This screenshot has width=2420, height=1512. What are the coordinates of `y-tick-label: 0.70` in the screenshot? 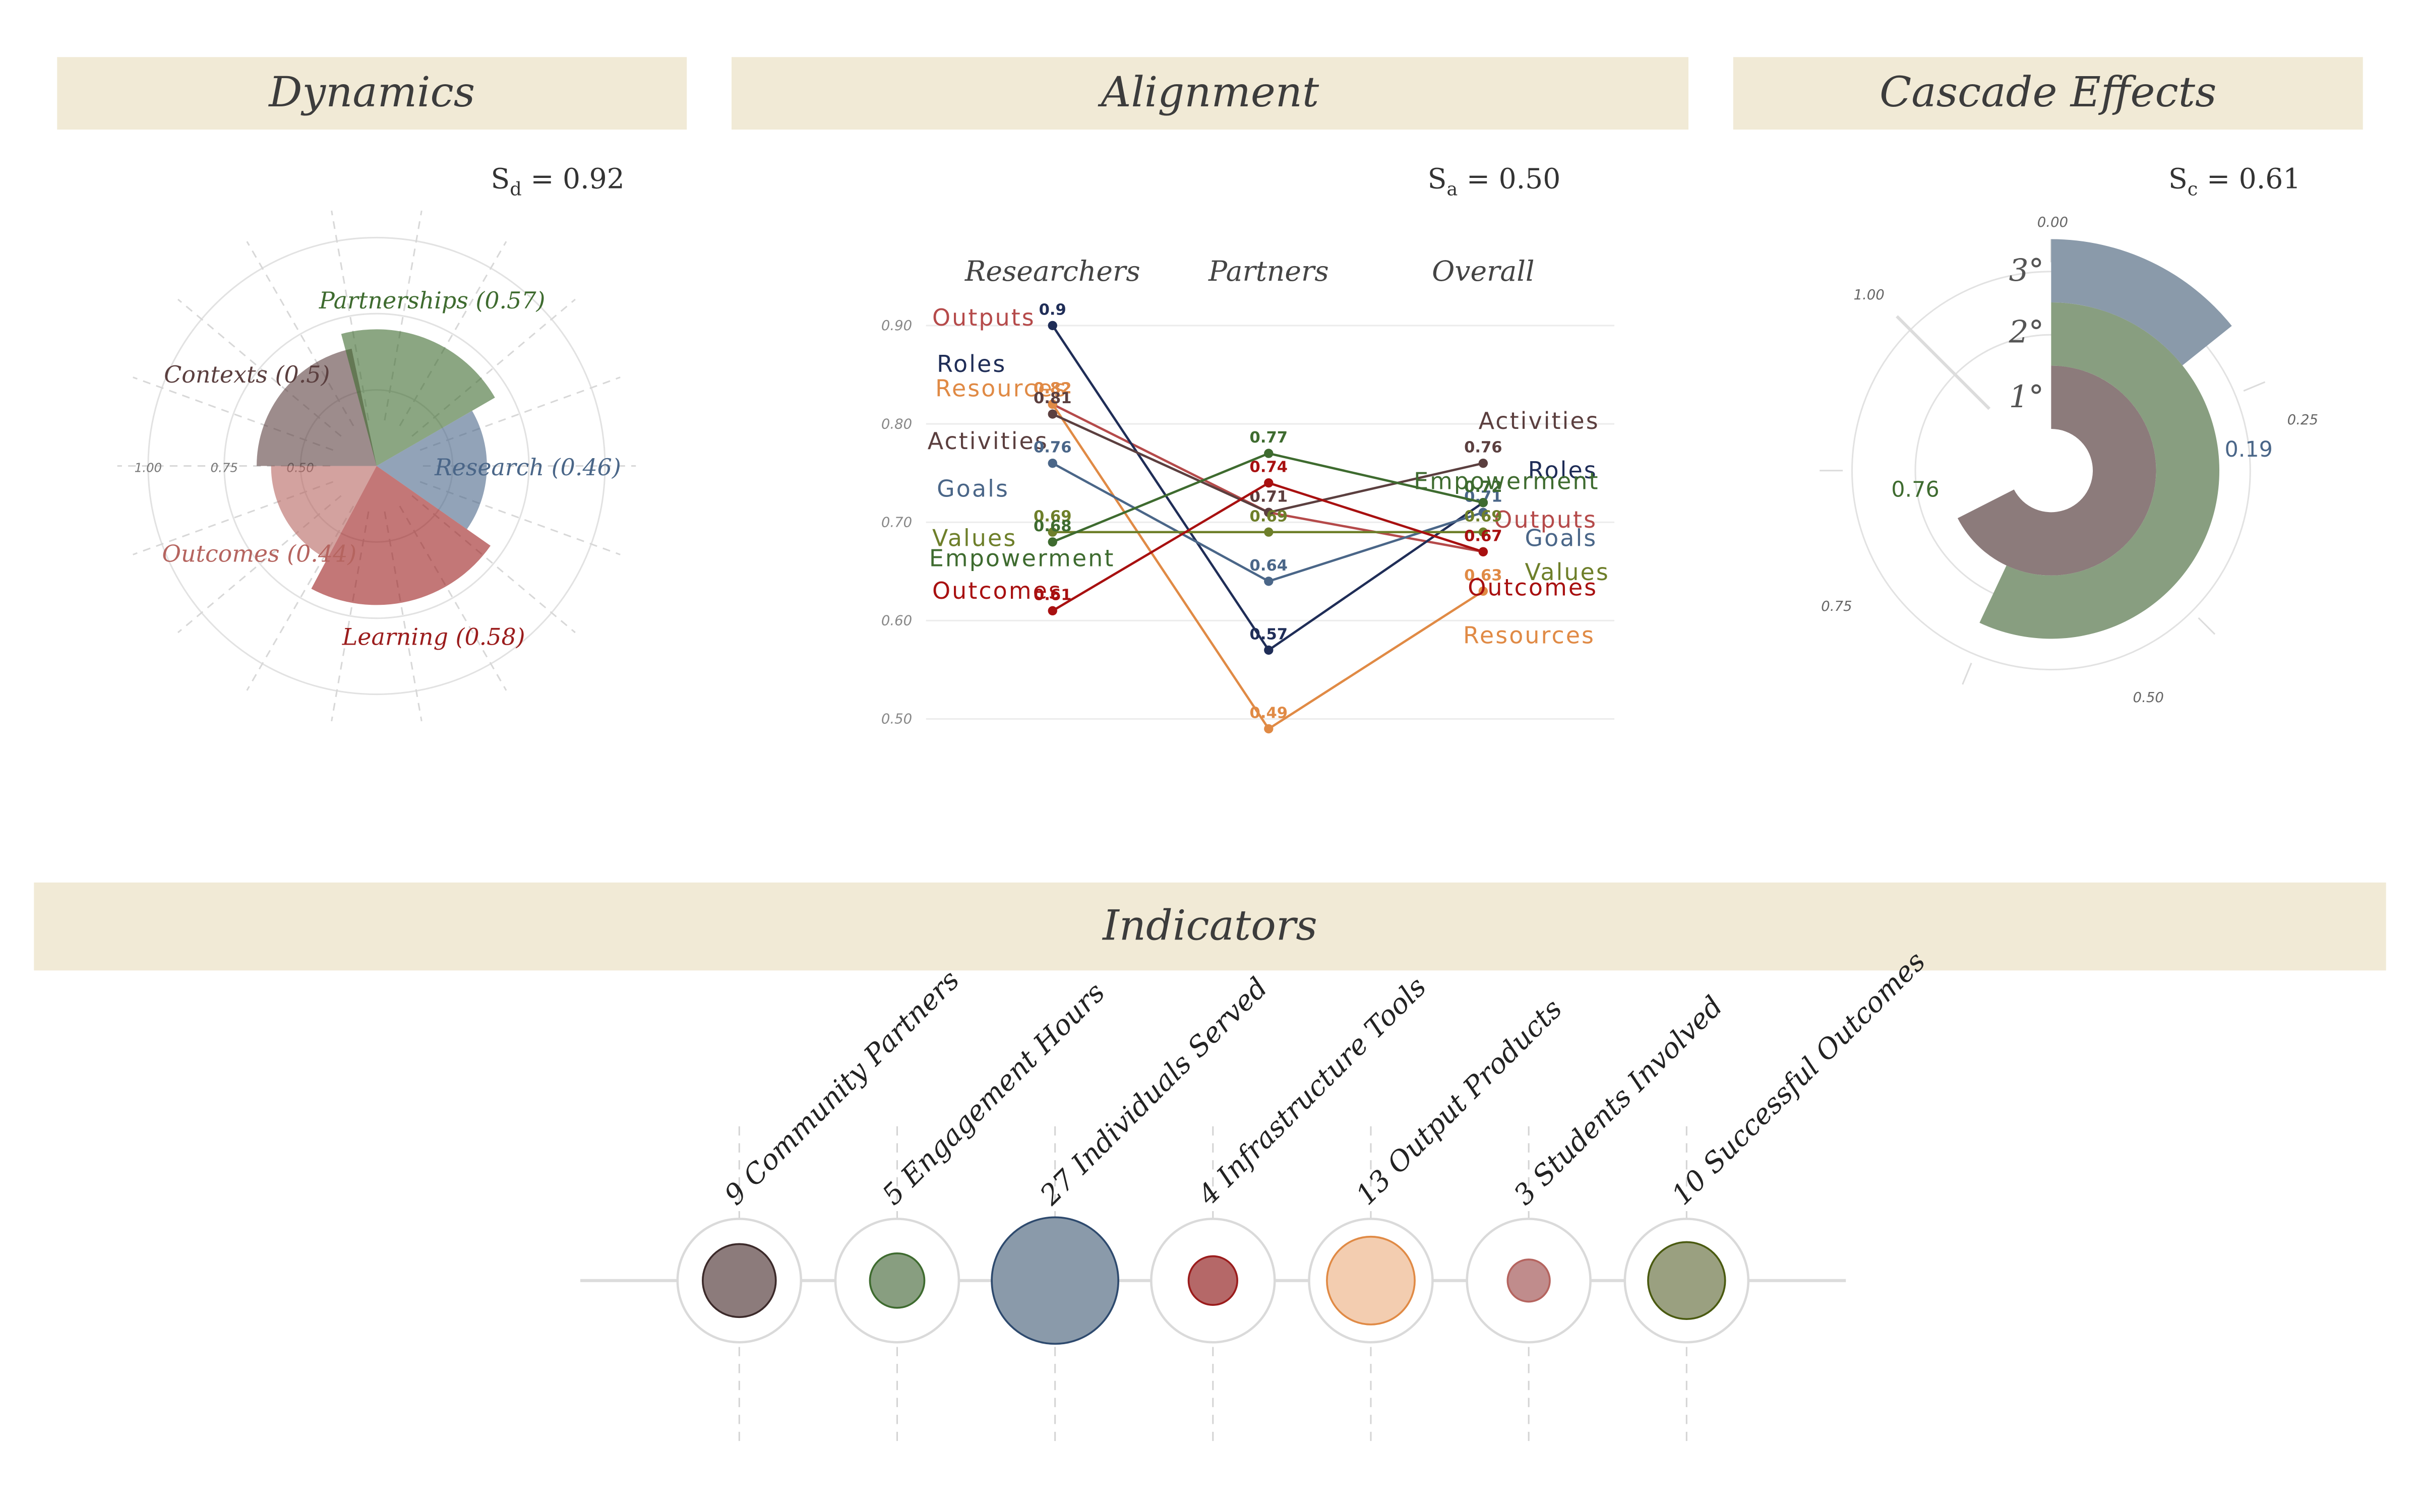 It's located at (896, 522).